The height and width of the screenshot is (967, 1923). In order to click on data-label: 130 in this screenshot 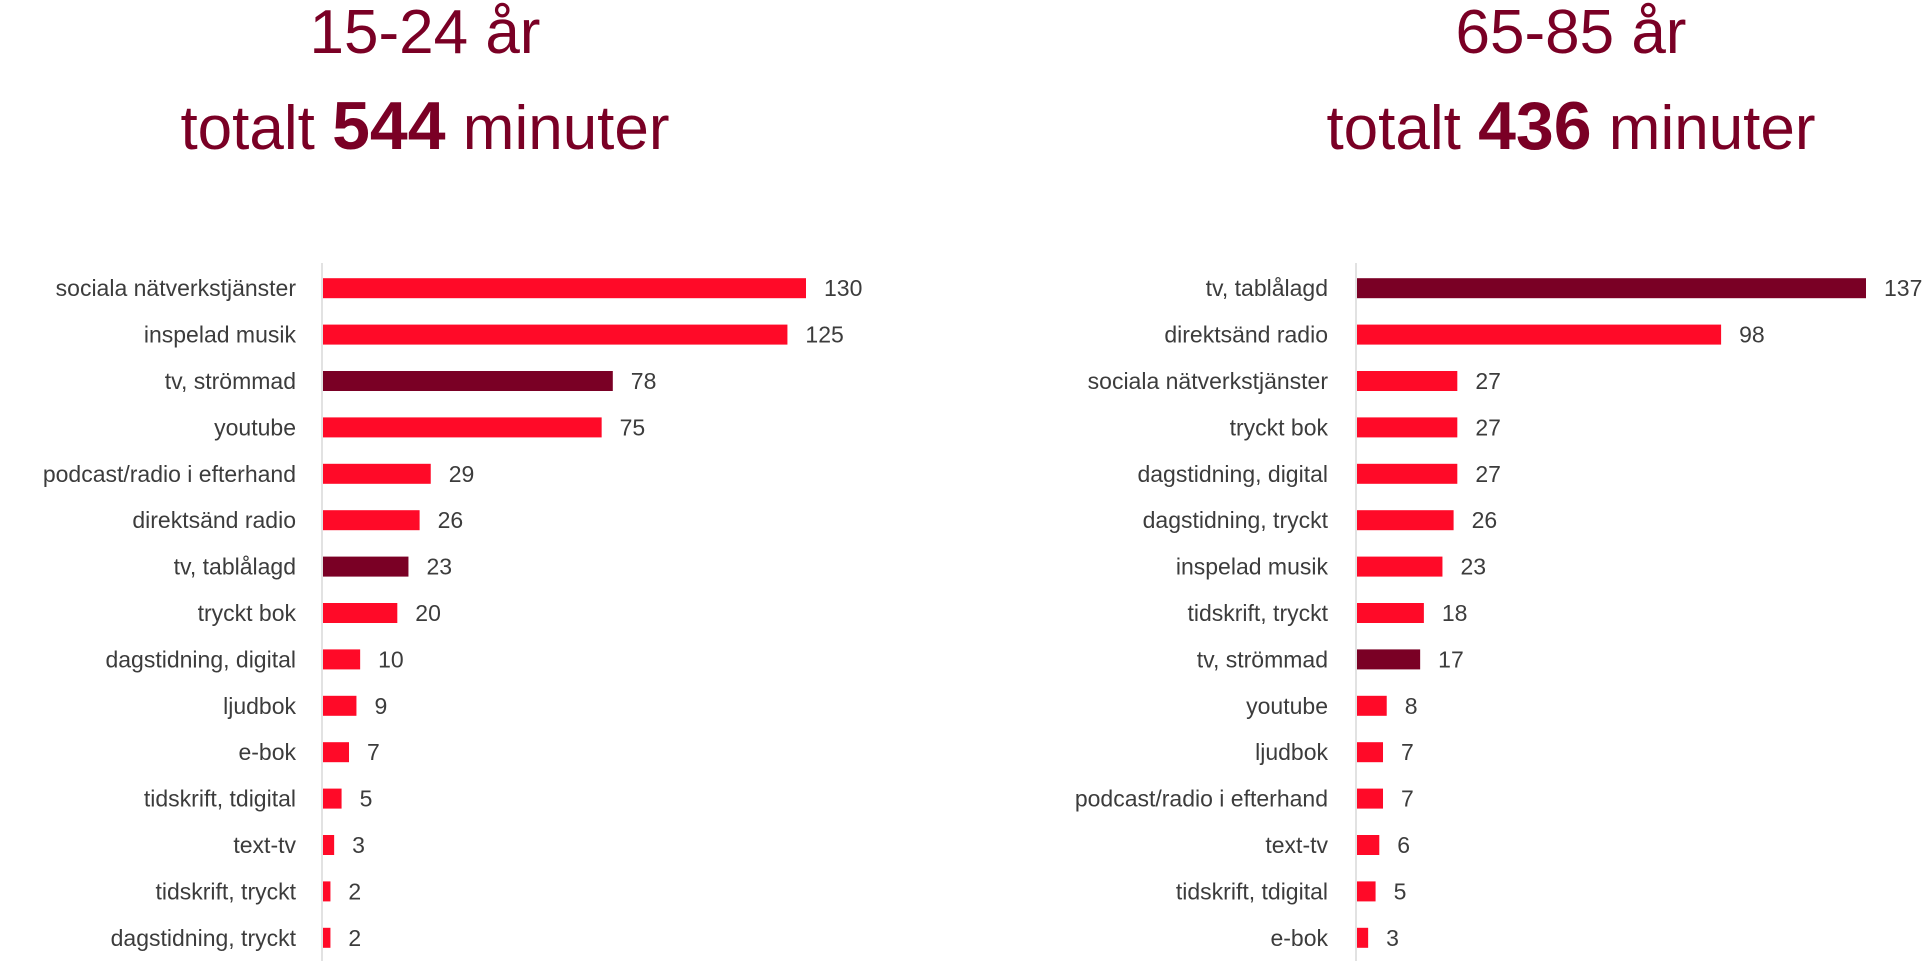, I will do `click(843, 288)`.